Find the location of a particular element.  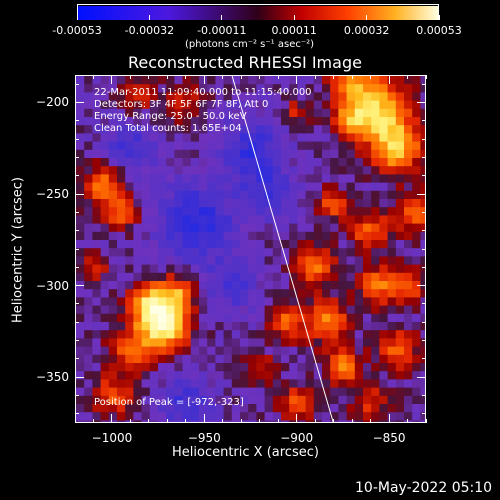

annotation-energy-range: Energy Range: 25.0 - 50.0 keV is located at coordinates (170, 116).